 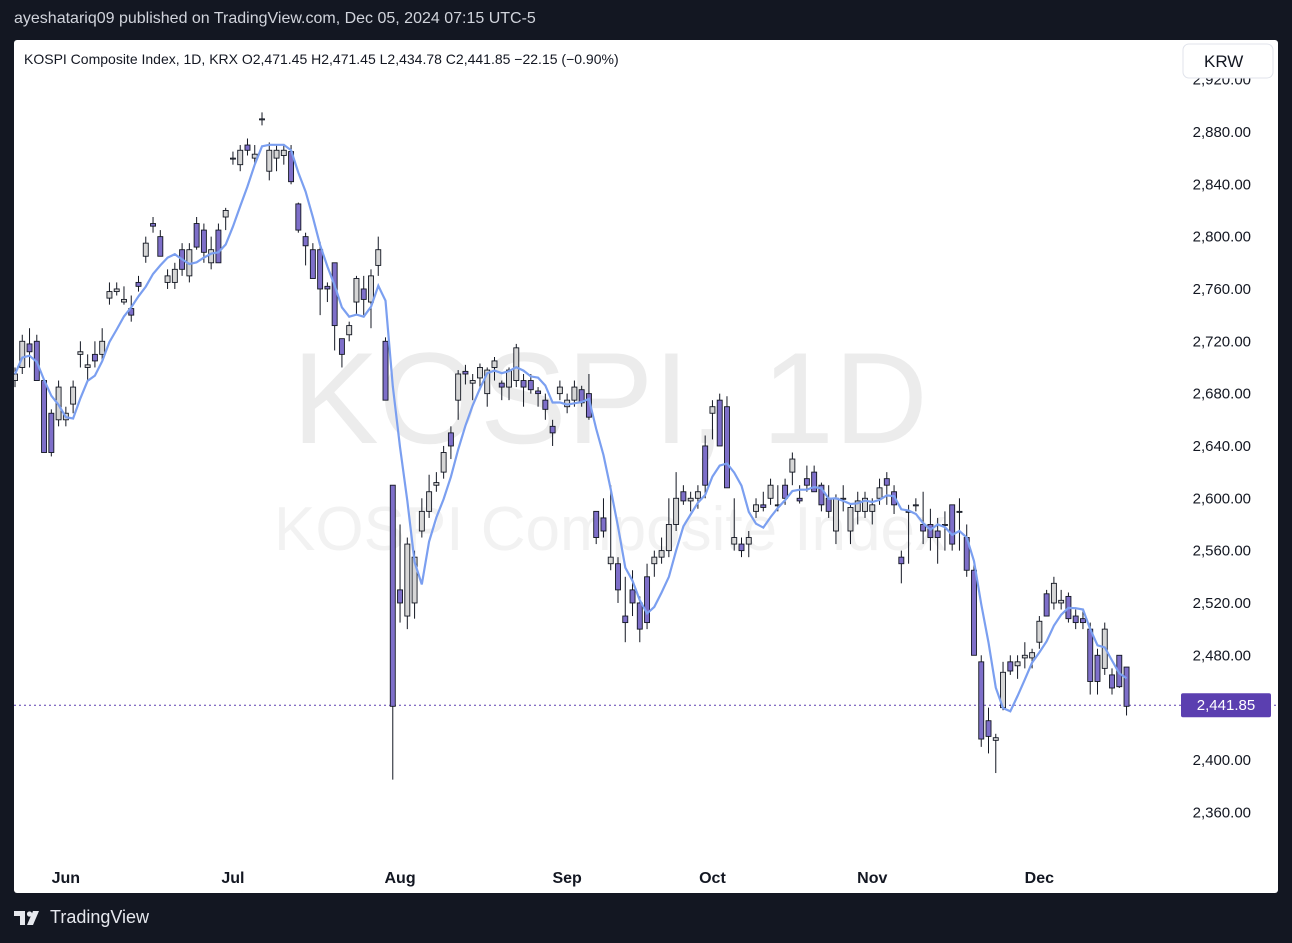 I want to click on y-tick-label: 2,800.00, so click(x=1222, y=237).